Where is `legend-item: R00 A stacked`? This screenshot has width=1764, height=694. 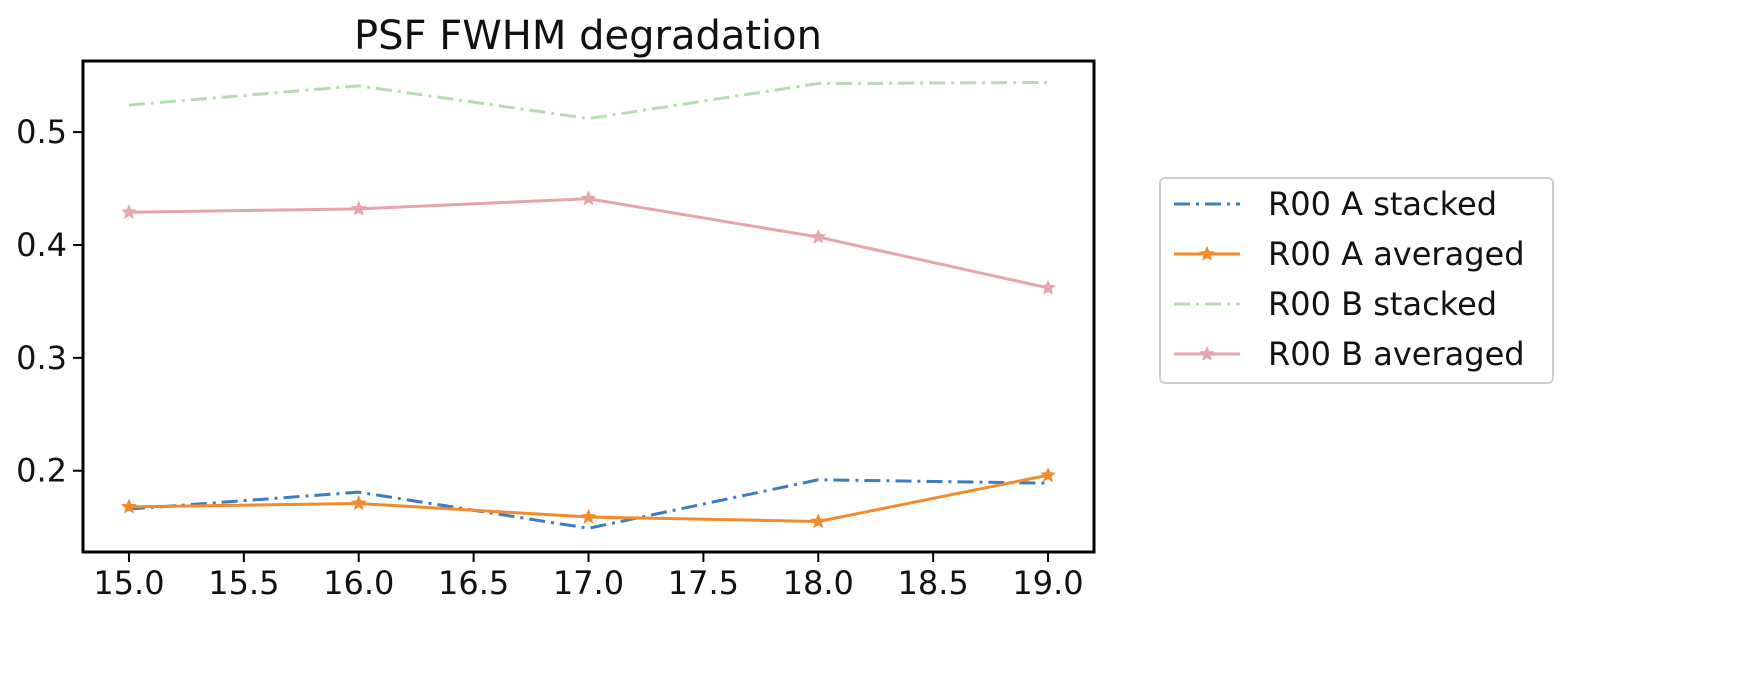 legend-item: R00 A stacked is located at coordinates (1335, 204).